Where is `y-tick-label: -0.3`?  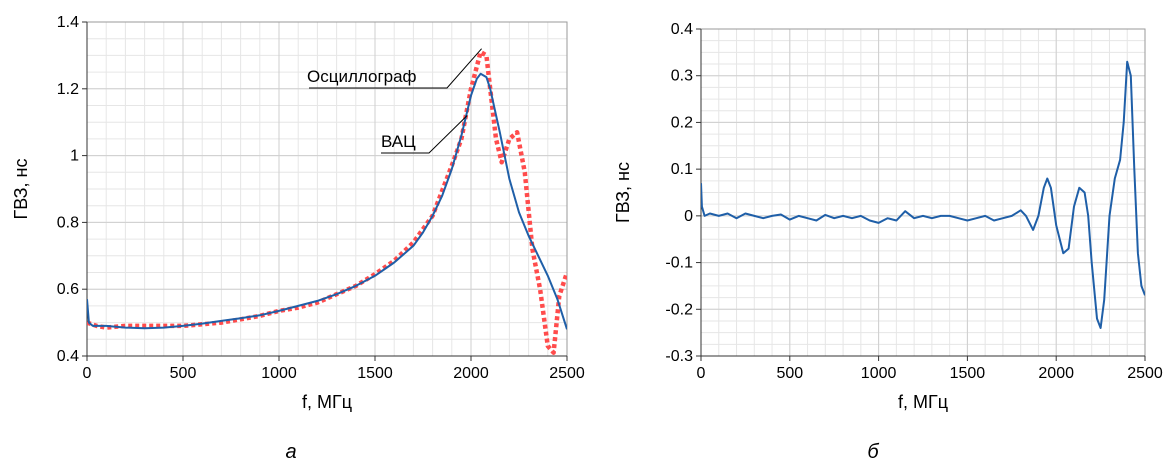 y-tick-label: -0.3 is located at coordinates (679, 356).